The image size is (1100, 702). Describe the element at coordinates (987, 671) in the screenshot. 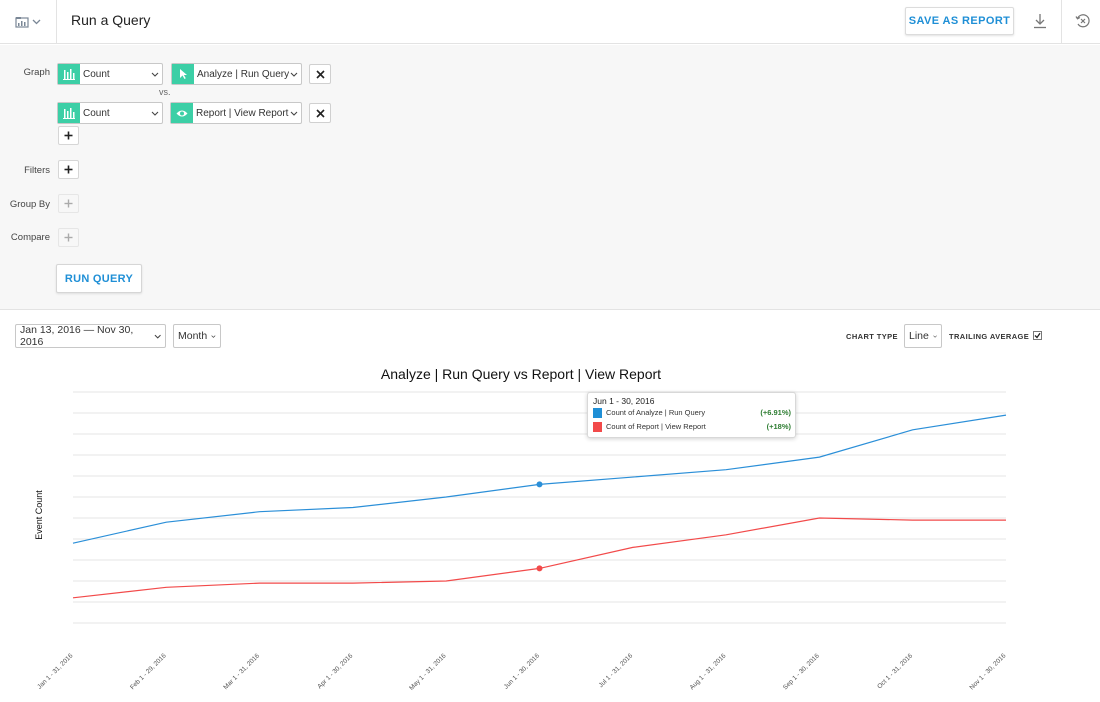

I see `x-tick-label: Nov 1 - 30, 2016` at that location.